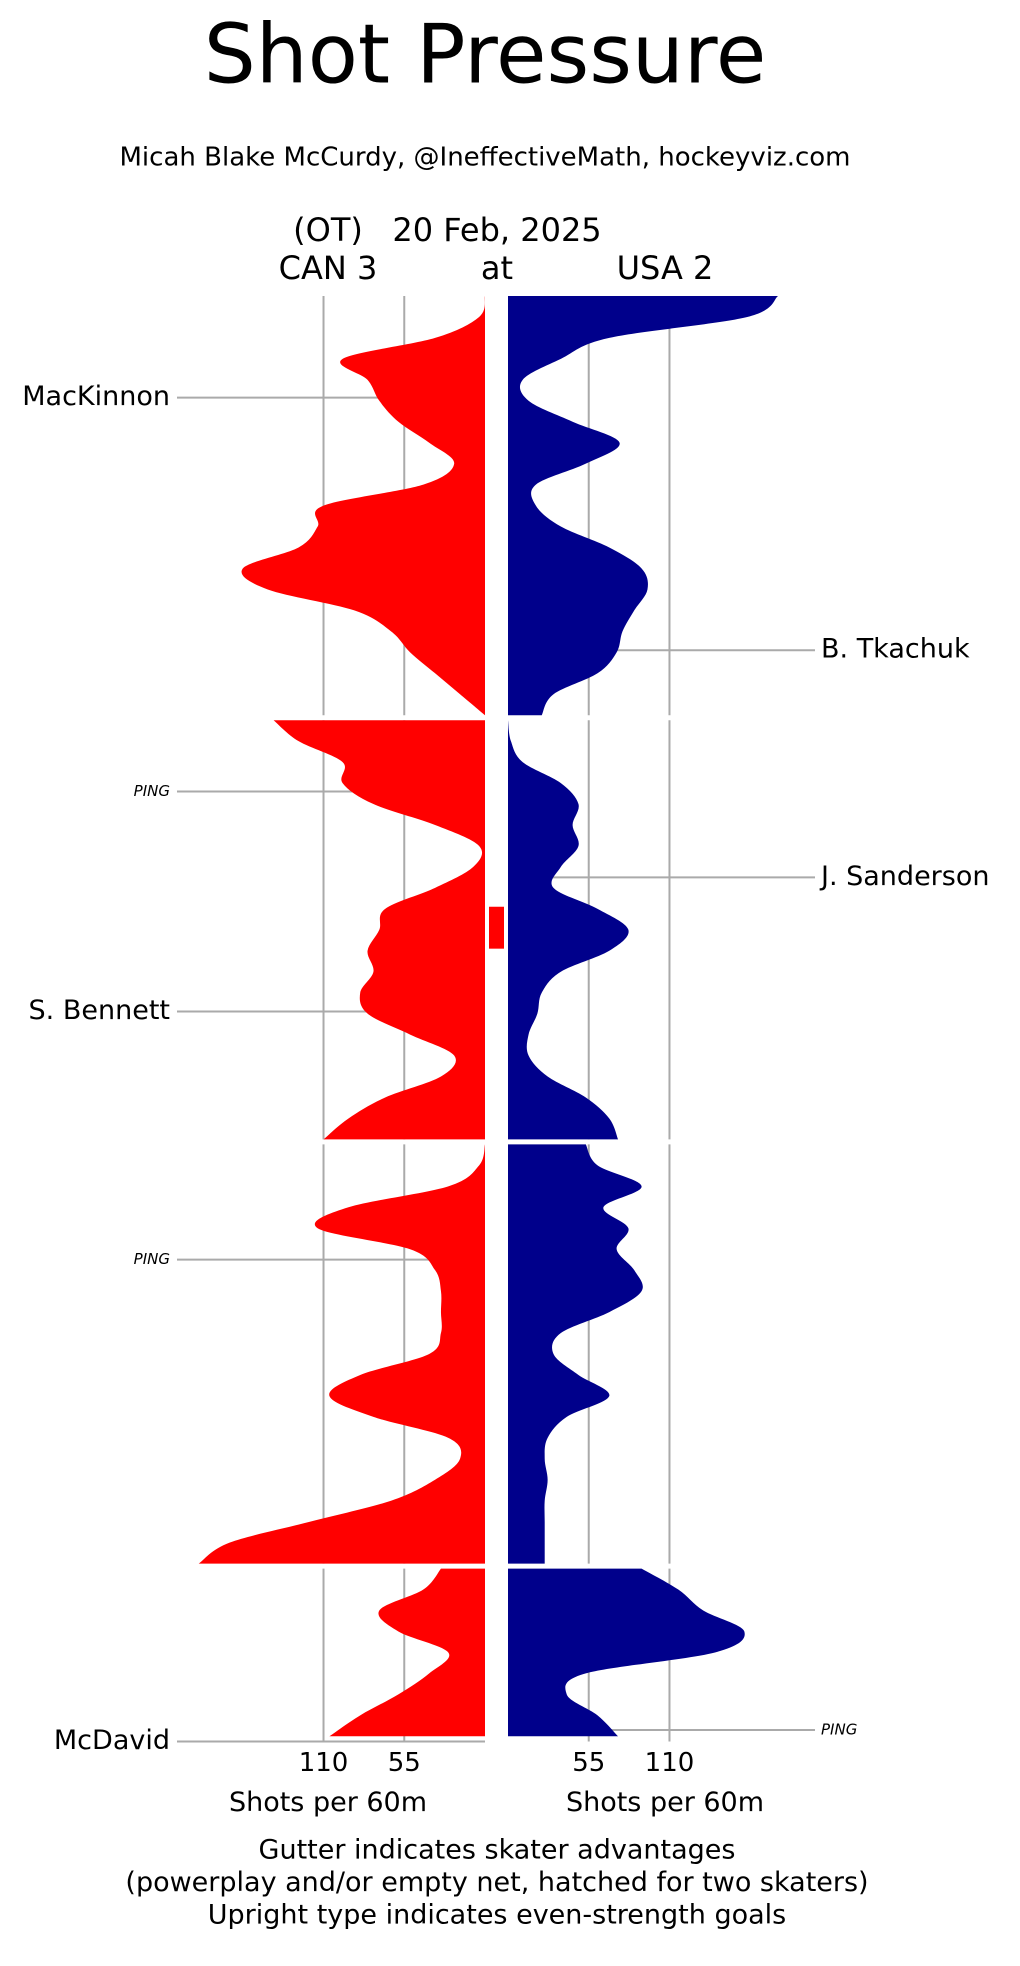  I want to click on goal-label: J. Sanderson, so click(904, 876).